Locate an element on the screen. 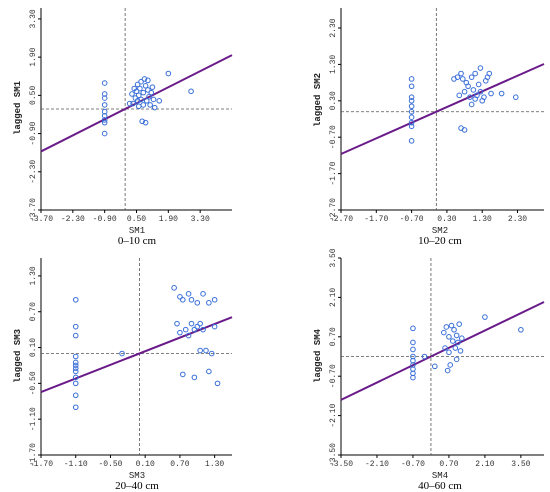 This screenshot has height=492, width=550. y-tick-label: 0.30 is located at coordinates (333, 100).